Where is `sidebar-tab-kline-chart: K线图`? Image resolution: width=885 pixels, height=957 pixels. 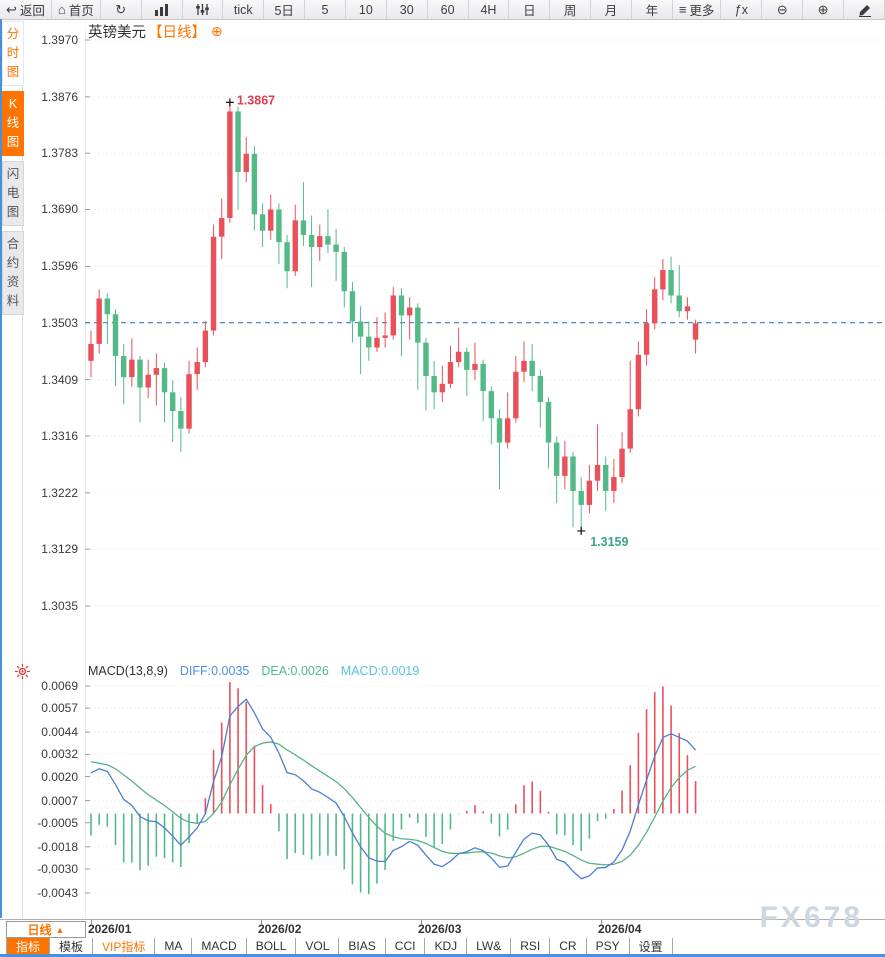 sidebar-tab-kline-chart: K线图 is located at coordinates (13, 123).